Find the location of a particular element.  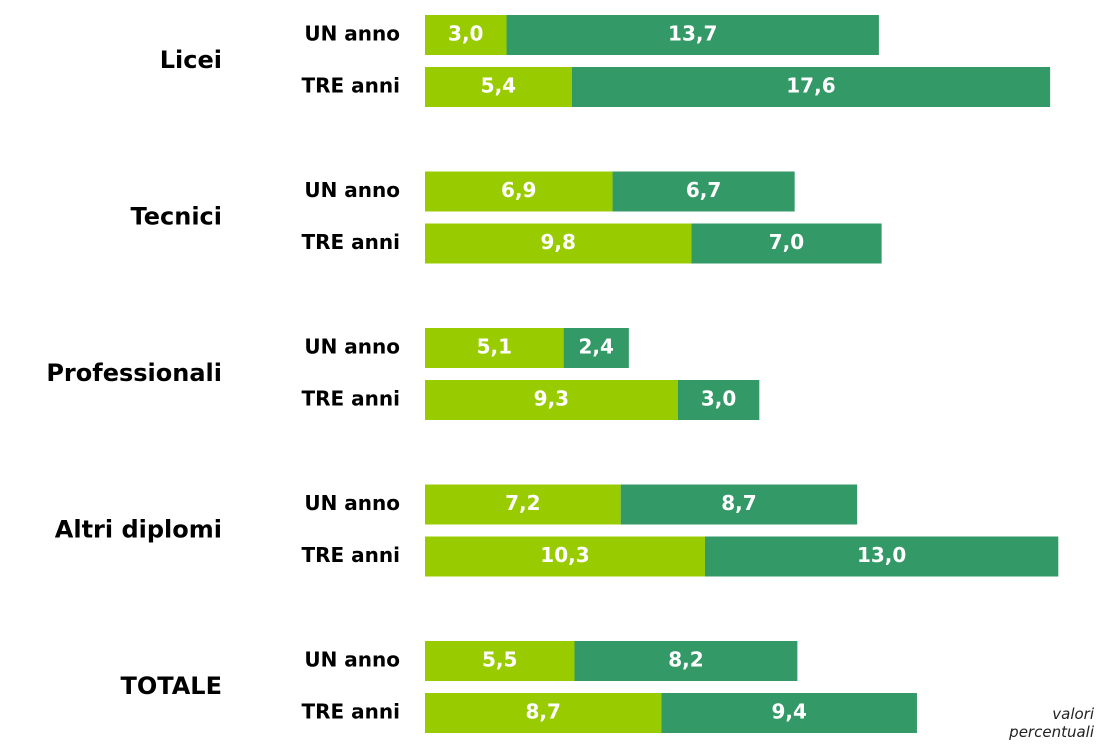

value-label: 7,0 is located at coordinates (786, 242).